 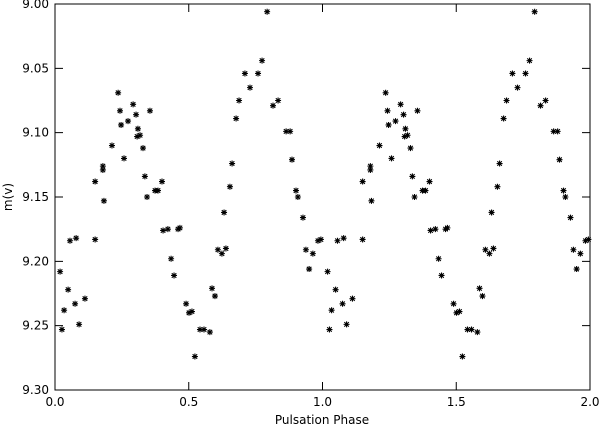 I want to click on y-tick-label: 9.15, so click(x=35, y=197).